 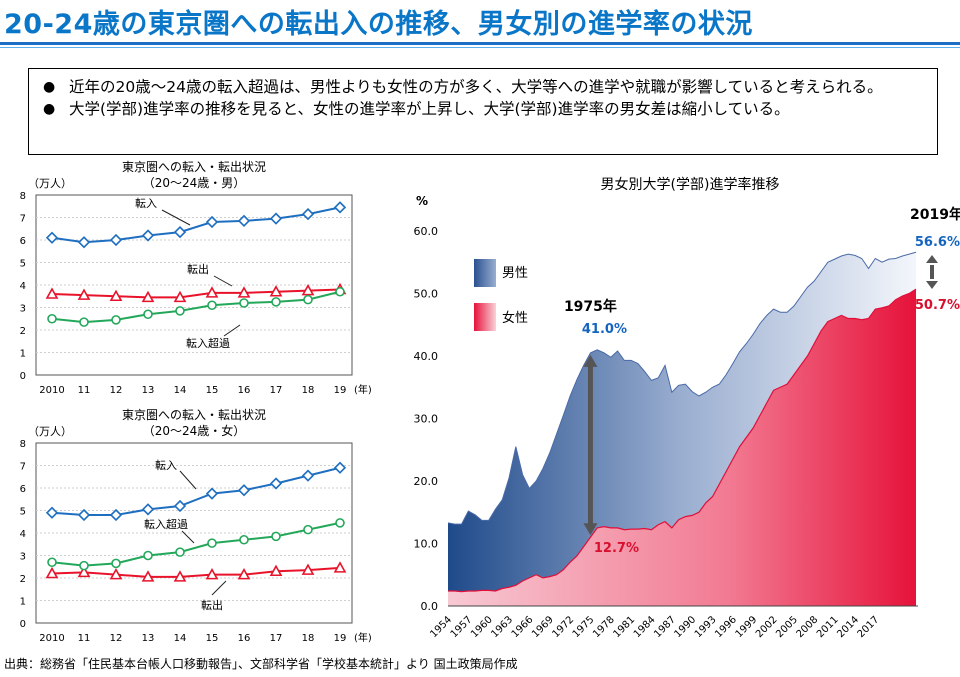 I want to click on x-tick-label: 1978, so click(x=604, y=627).